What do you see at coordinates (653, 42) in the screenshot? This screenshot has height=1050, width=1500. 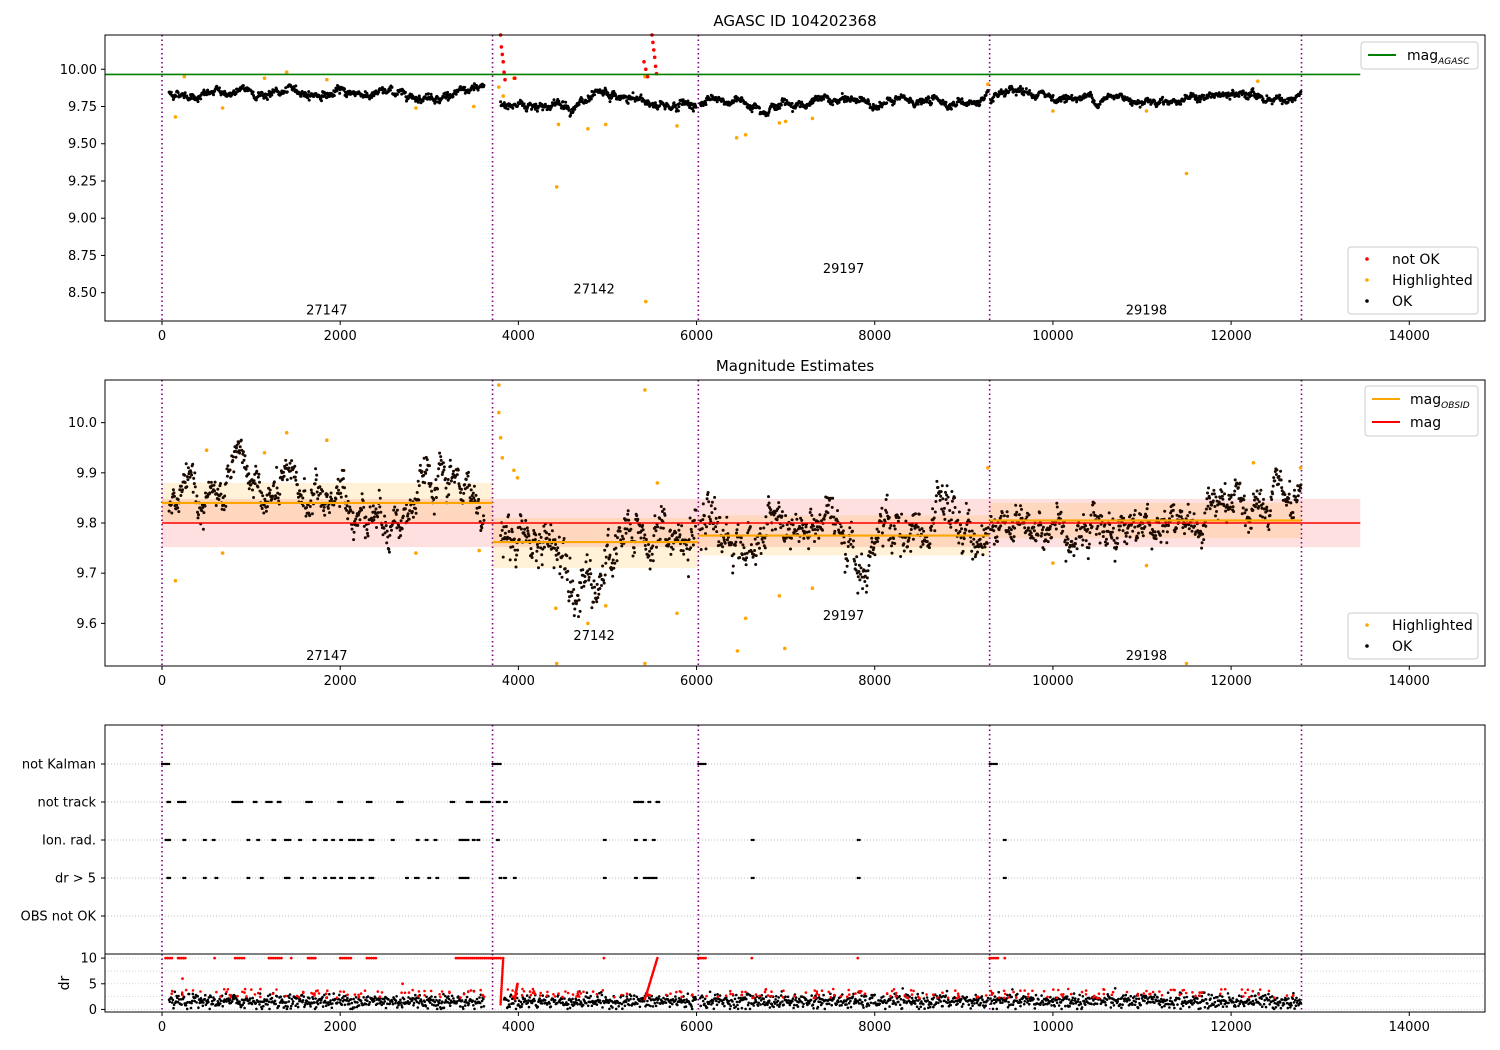 I see `not-ok-point` at bounding box center [653, 42].